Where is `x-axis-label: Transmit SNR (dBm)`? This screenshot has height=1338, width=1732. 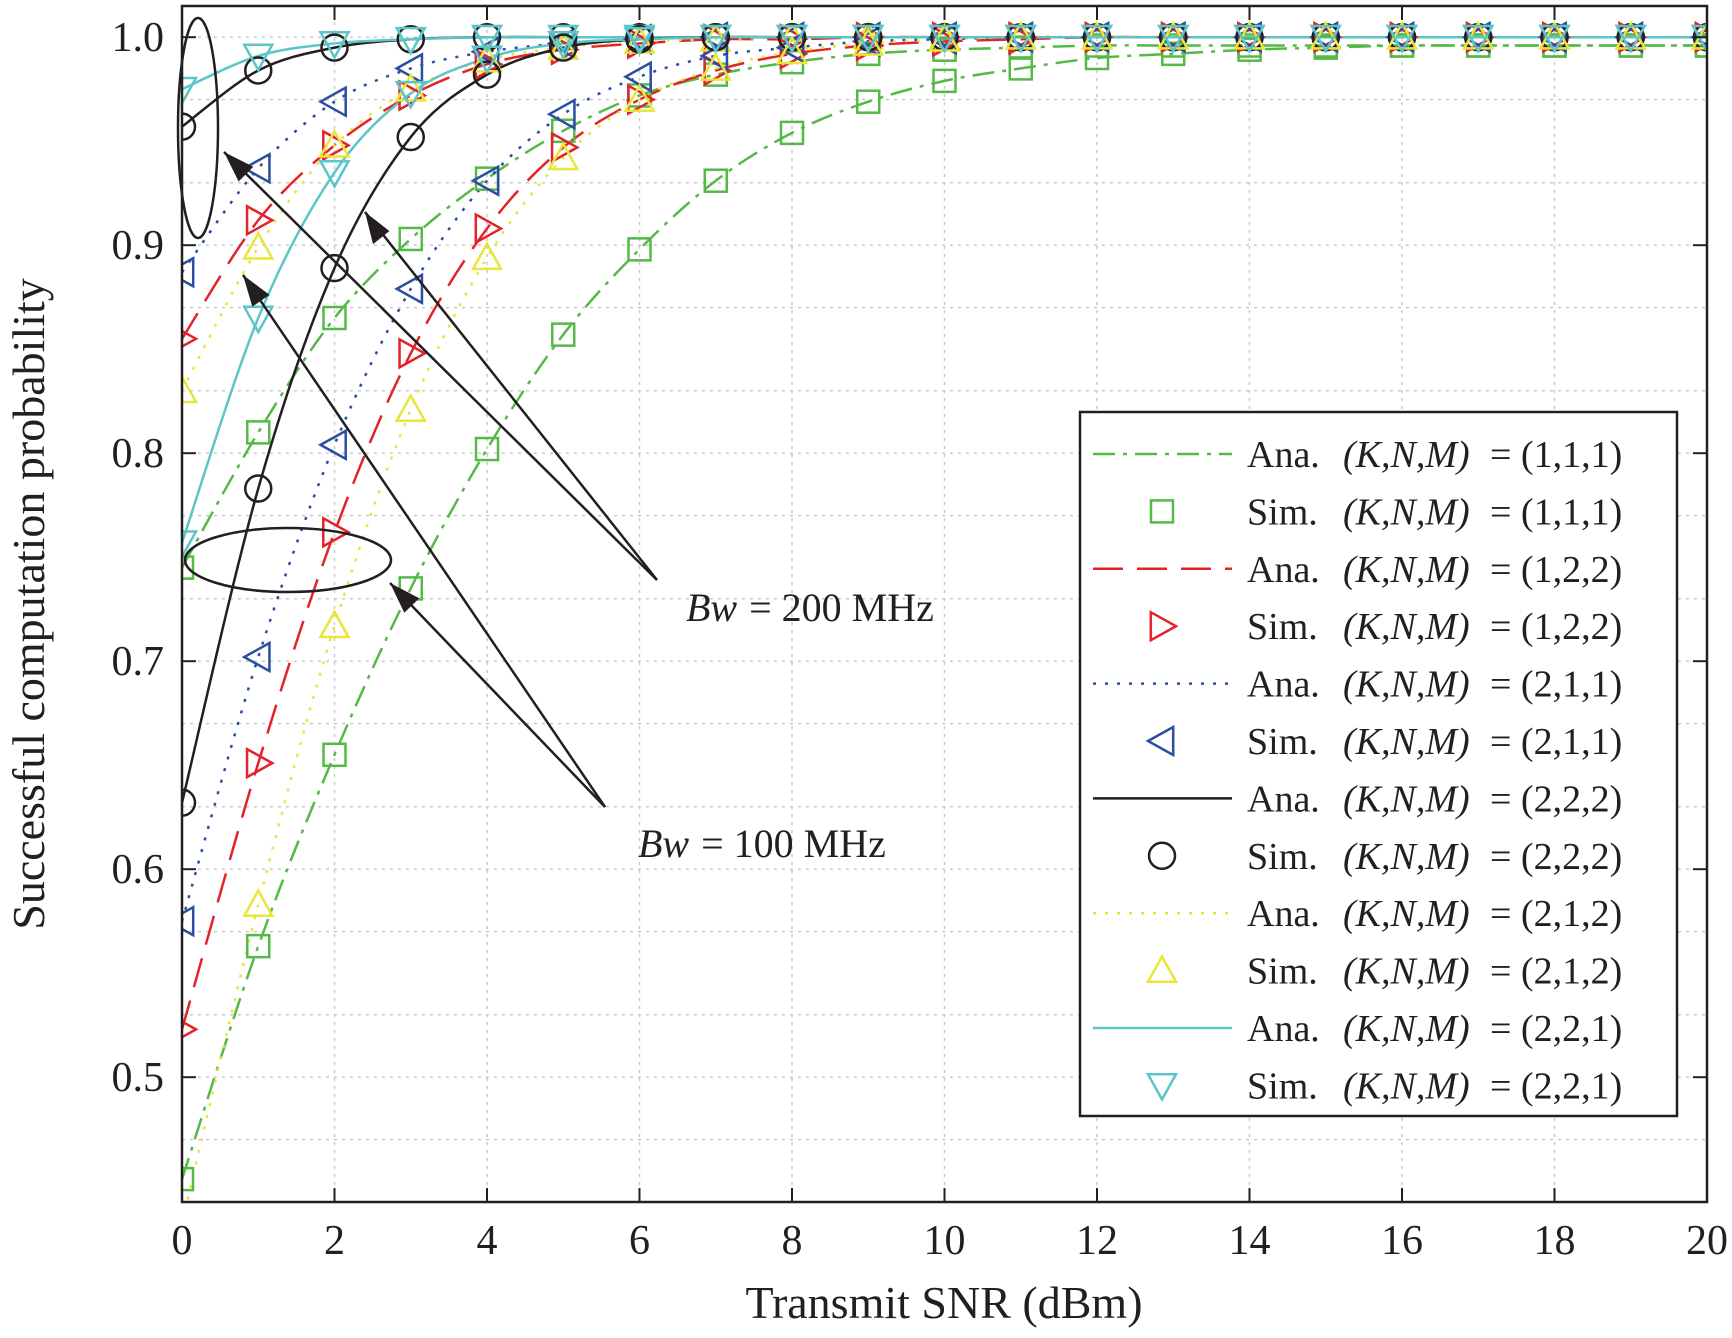
x-axis-label: Transmit SNR (dBm) is located at coordinates (943, 1302).